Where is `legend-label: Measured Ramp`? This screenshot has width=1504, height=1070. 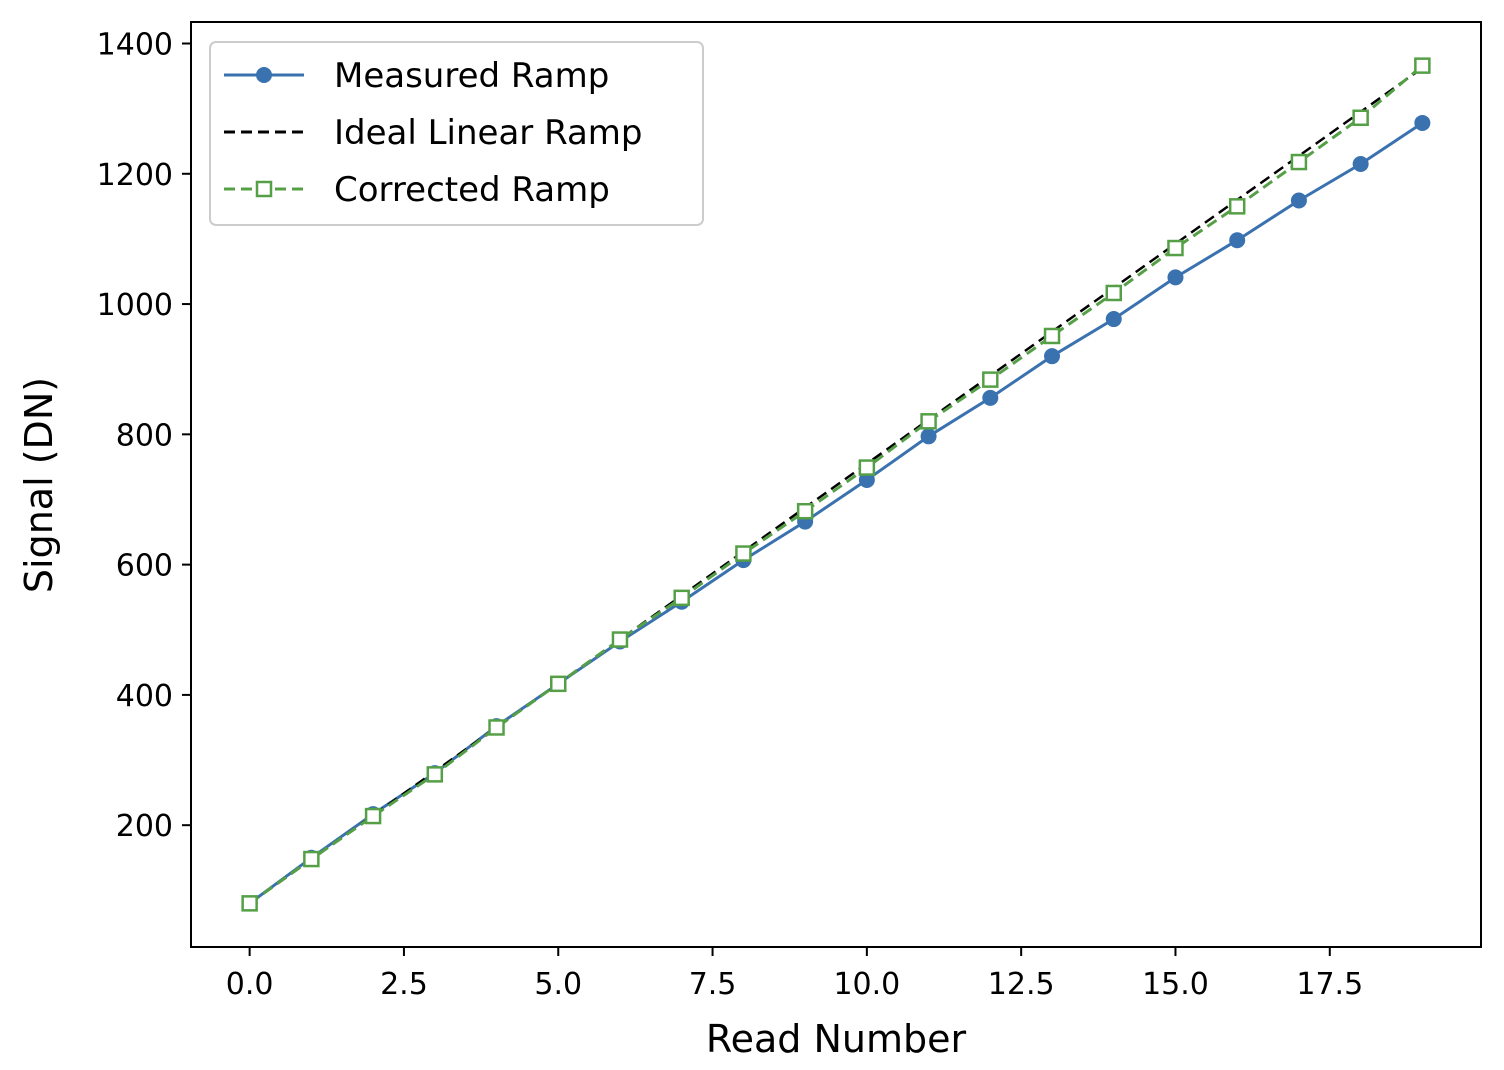
legend-label: Measured Ramp is located at coordinates (471, 76).